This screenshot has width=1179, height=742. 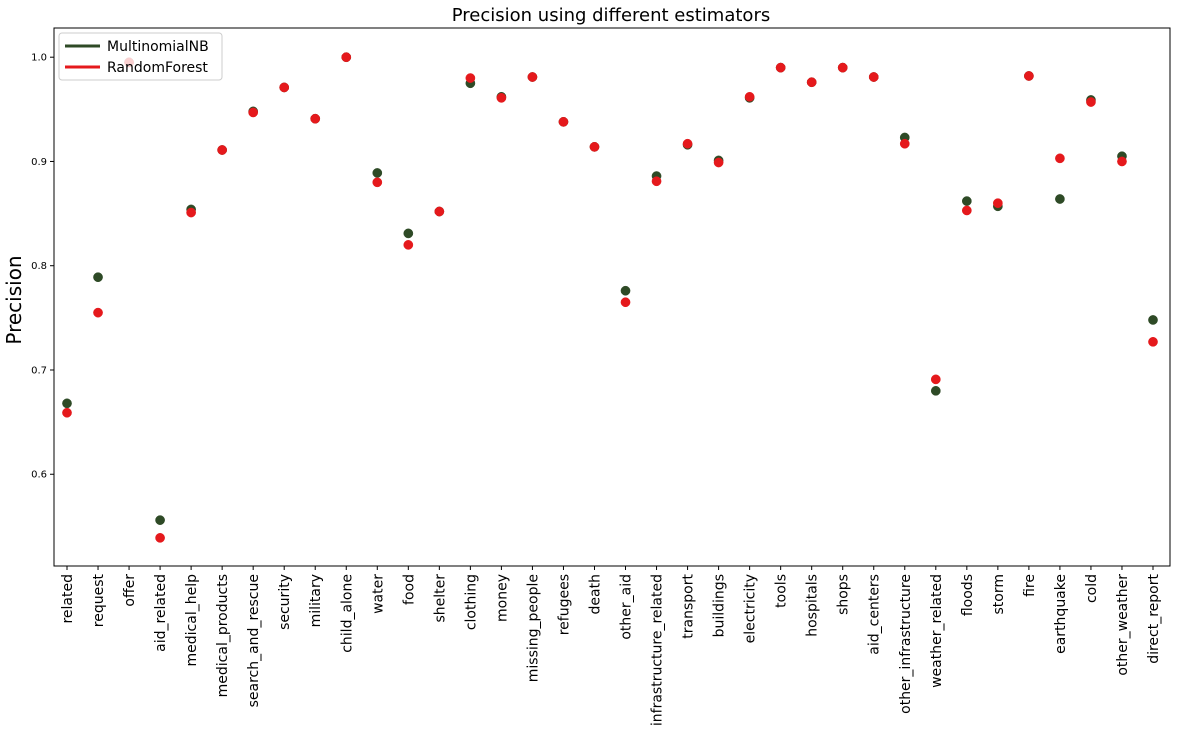 I want to click on x-tick-label: offer, so click(x=130, y=590).